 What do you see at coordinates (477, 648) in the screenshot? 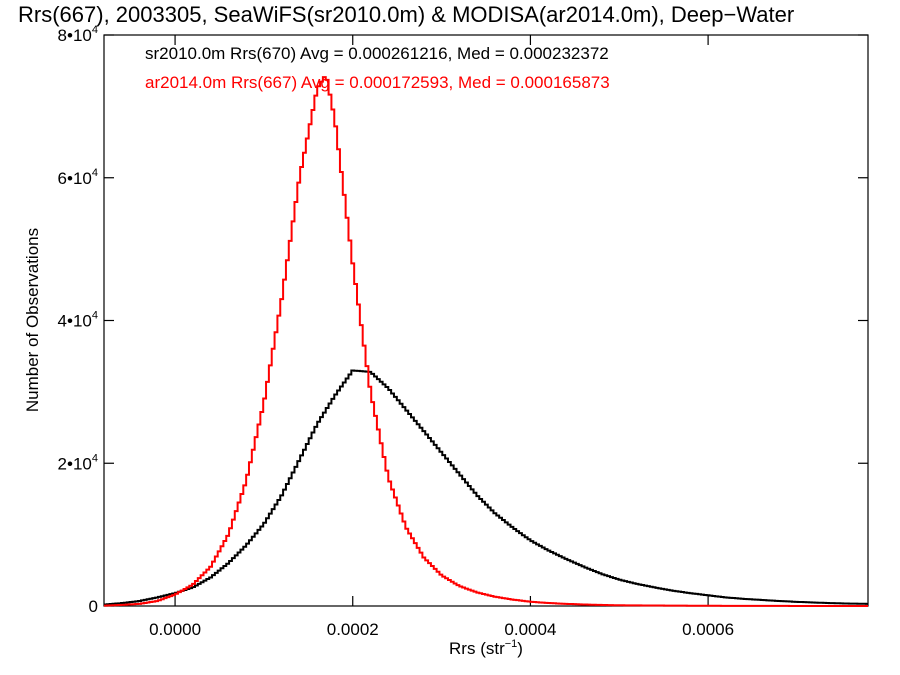
I see `x-axis-label-base: Rrs (str` at bounding box center [477, 648].